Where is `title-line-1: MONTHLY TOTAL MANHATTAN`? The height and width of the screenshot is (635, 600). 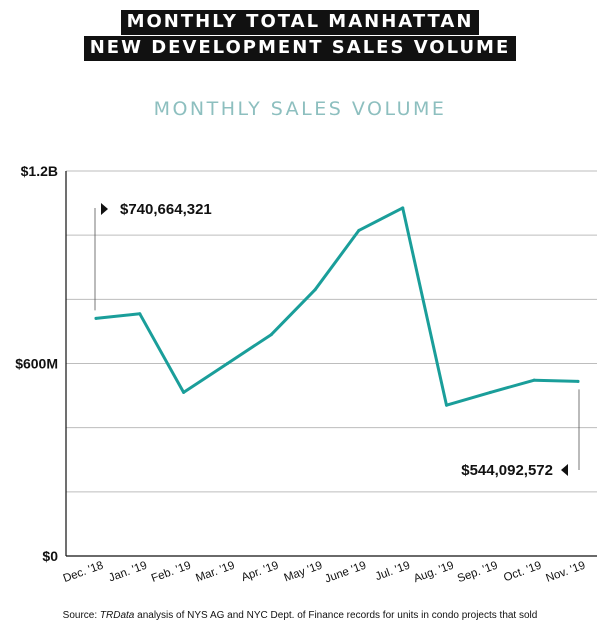 title-line-1: MONTHLY TOTAL MANHATTAN is located at coordinates (300, 22).